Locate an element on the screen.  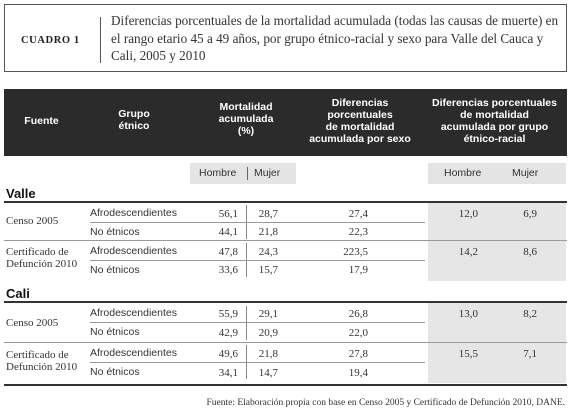
dif-sexo: 19,4 is located at coordinates (358, 373).